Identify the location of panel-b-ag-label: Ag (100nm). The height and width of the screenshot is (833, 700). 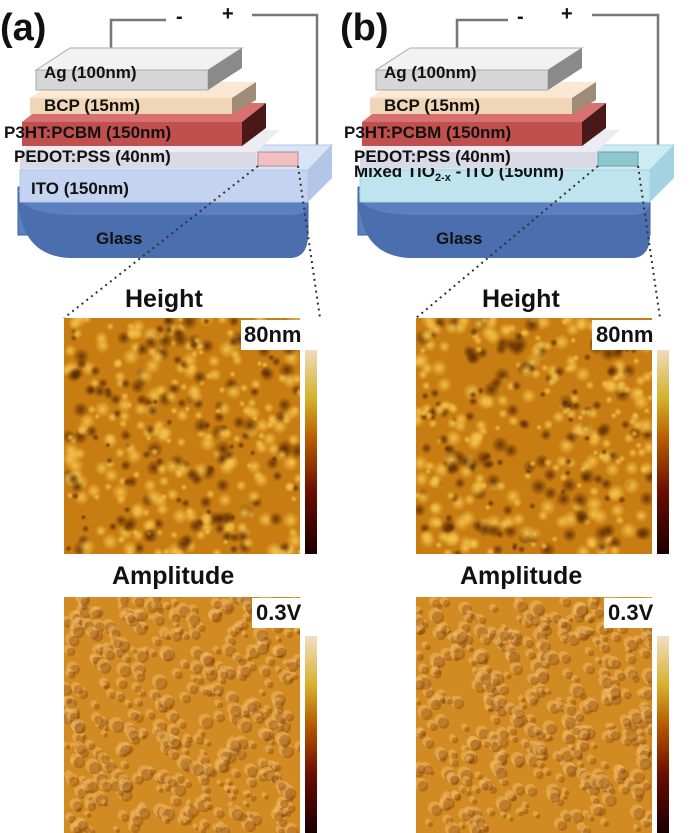
(430, 72).